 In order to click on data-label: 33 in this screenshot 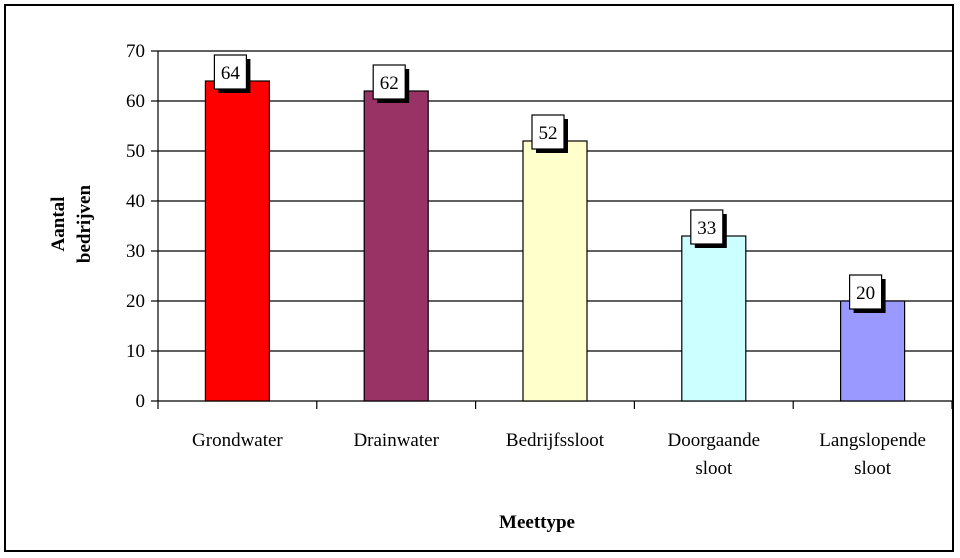, I will do `click(706, 228)`.